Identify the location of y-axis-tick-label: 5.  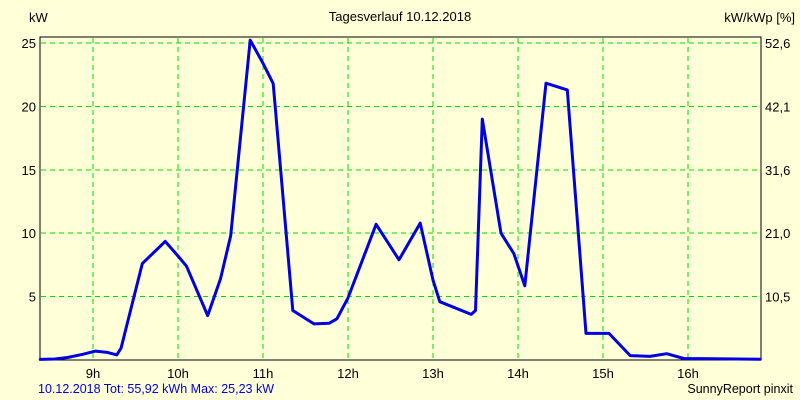
(32, 297).